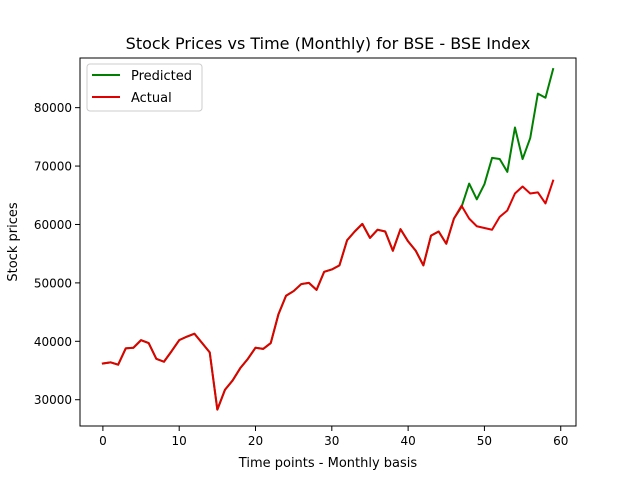 The height and width of the screenshot is (480, 640). I want to click on x-tick-label: 40, so click(407, 441).